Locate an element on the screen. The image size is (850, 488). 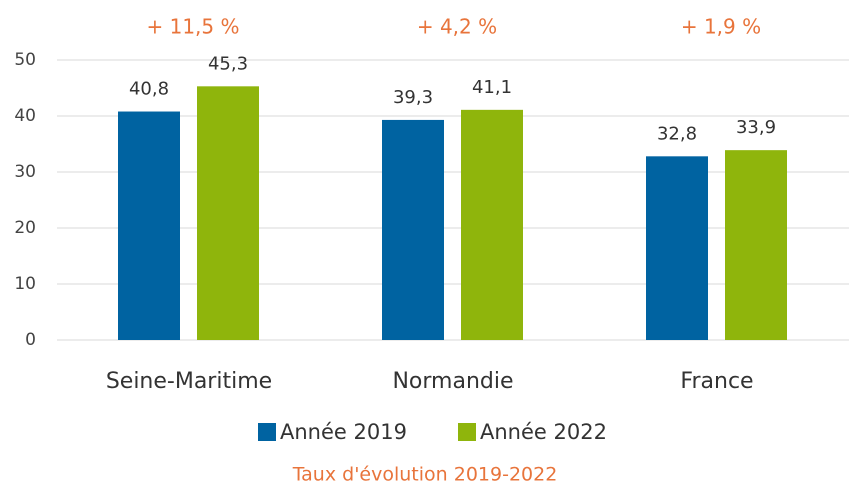
x-tick-label: France is located at coordinates (716, 381).